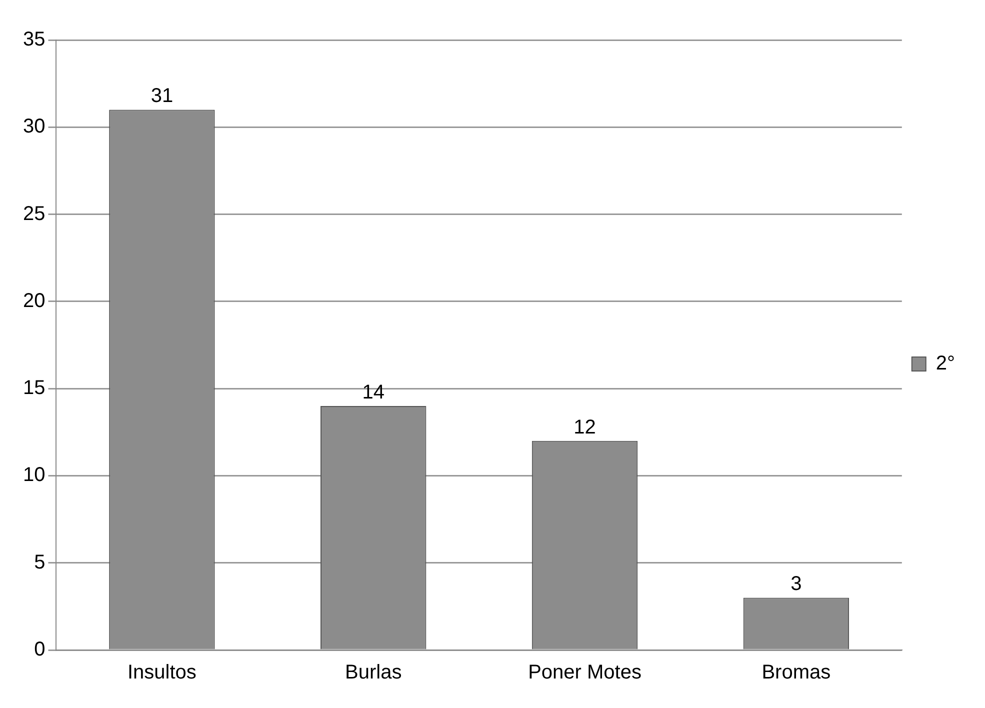  What do you see at coordinates (585, 427) in the screenshot?
I see `data-label: 12` at bounding box center [585, 427].